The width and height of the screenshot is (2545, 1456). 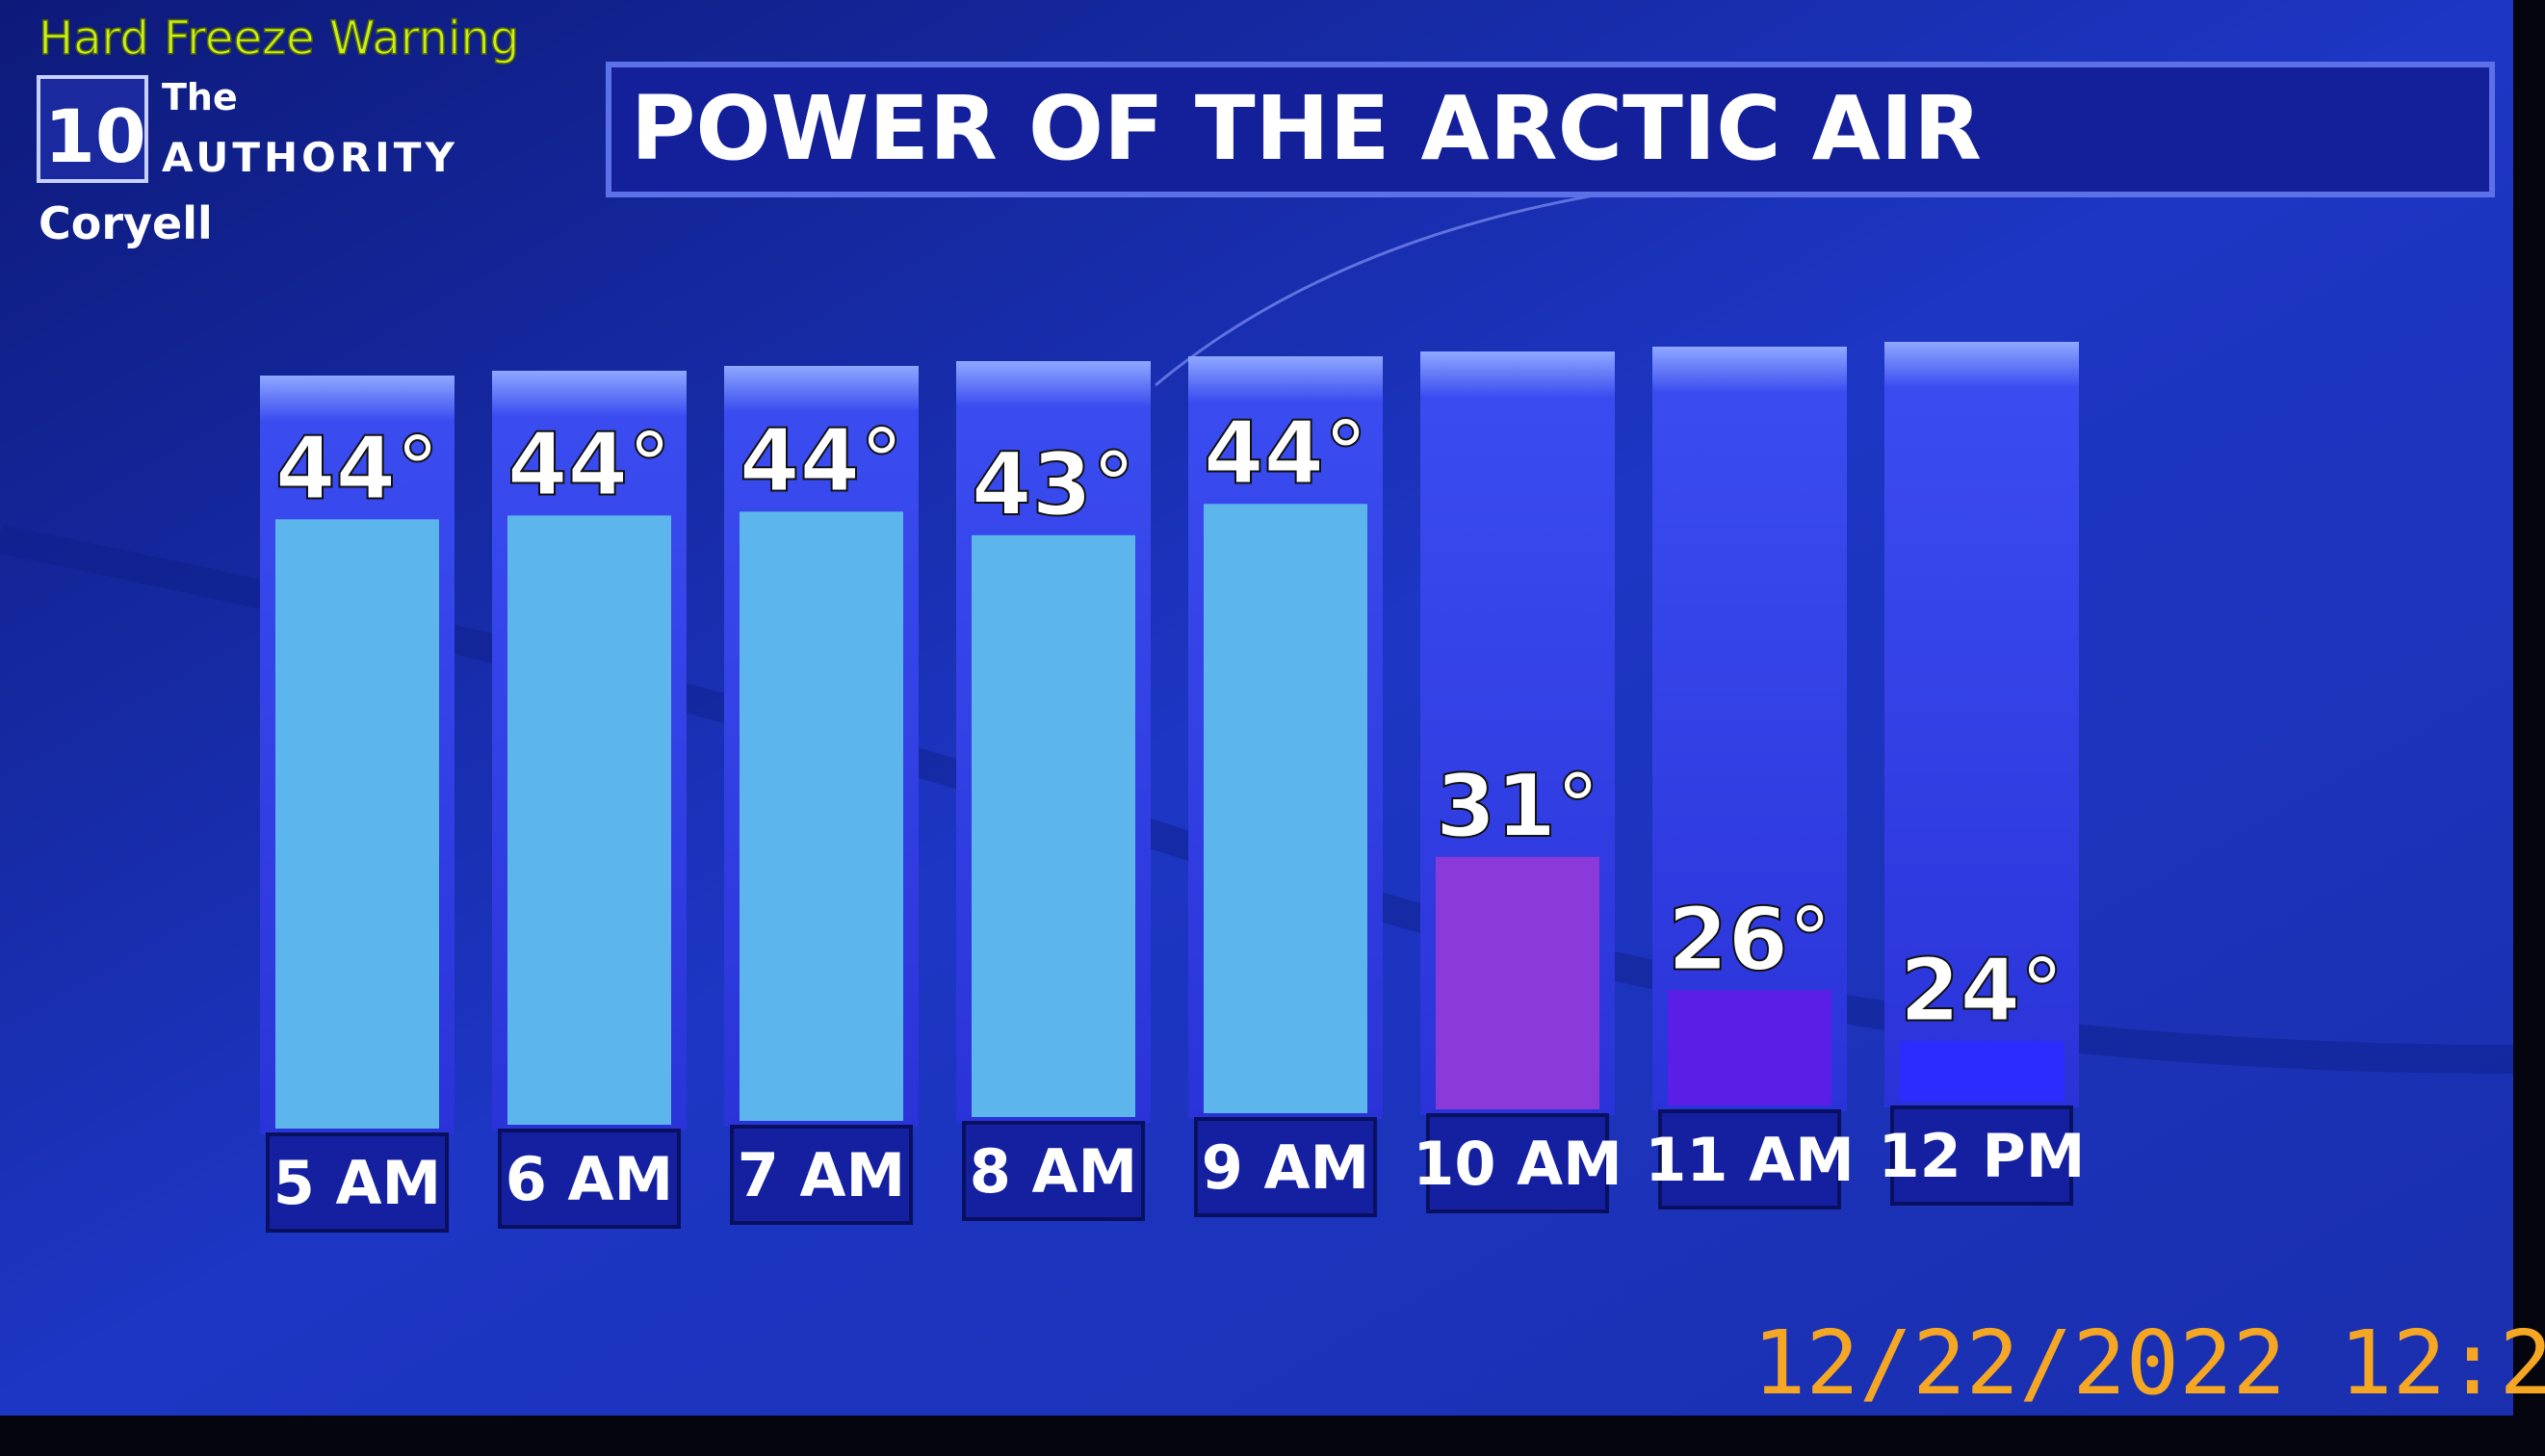 I want to click on bar-value-label: 24°, so click(x=1982, y=991).